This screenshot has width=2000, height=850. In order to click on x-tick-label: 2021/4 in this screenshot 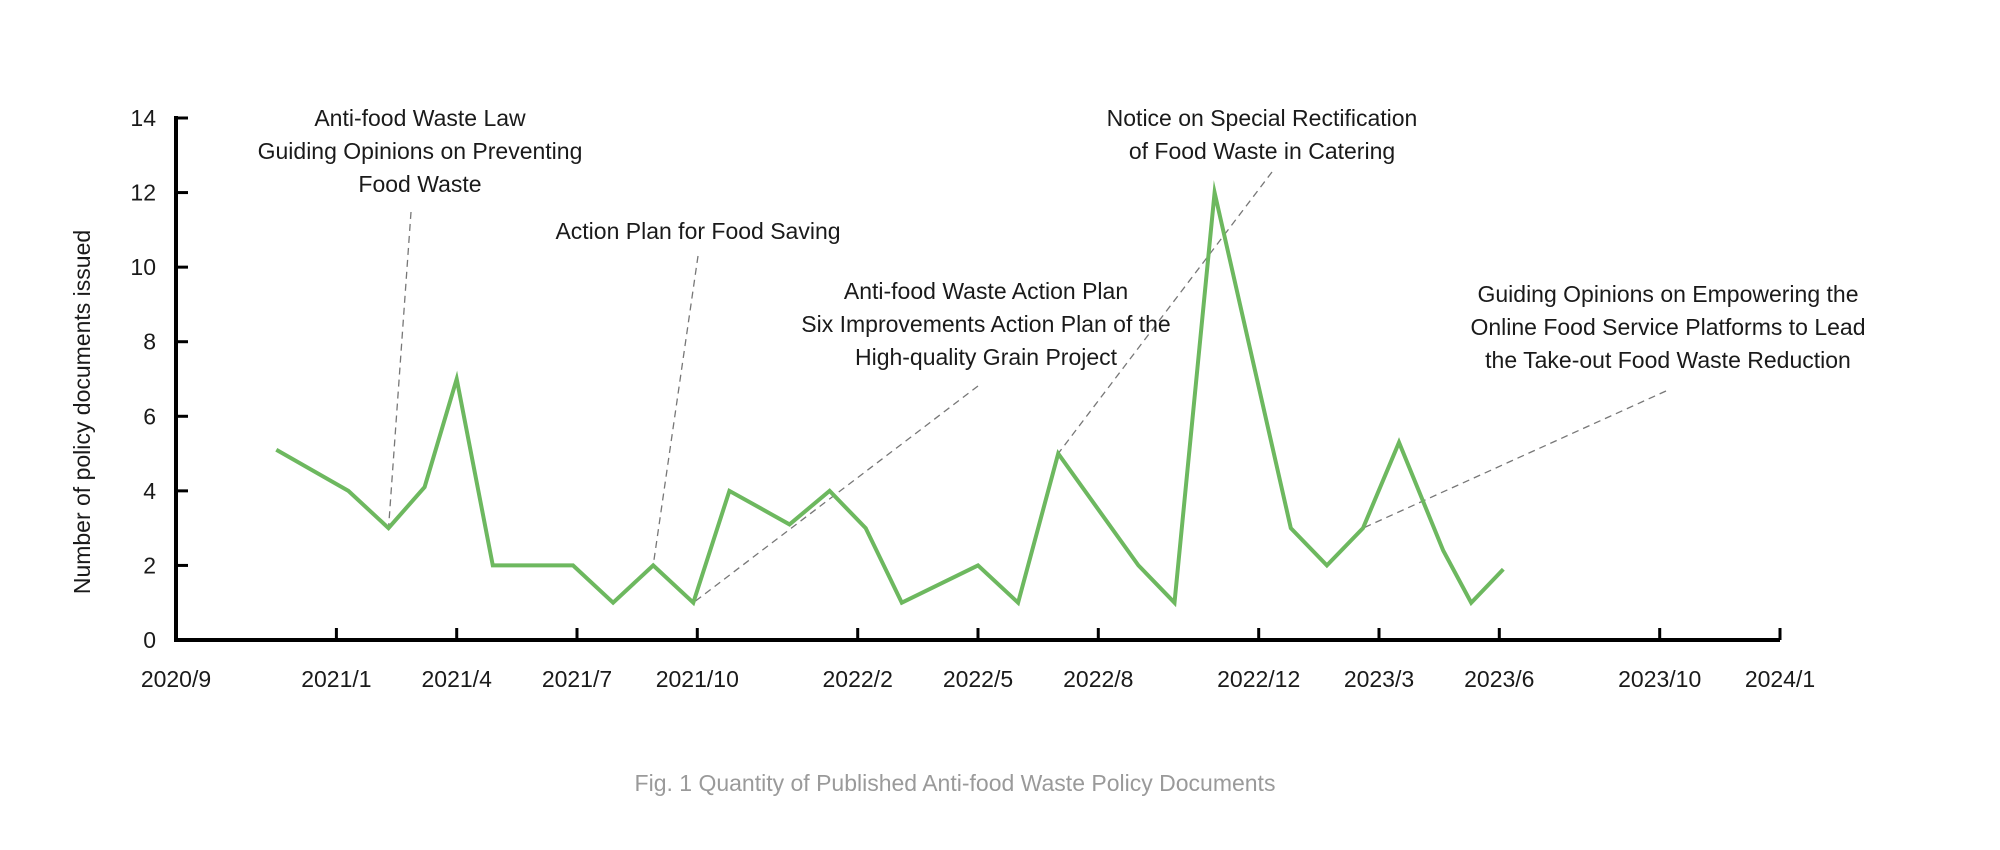, I will do `click(457, 679)`.